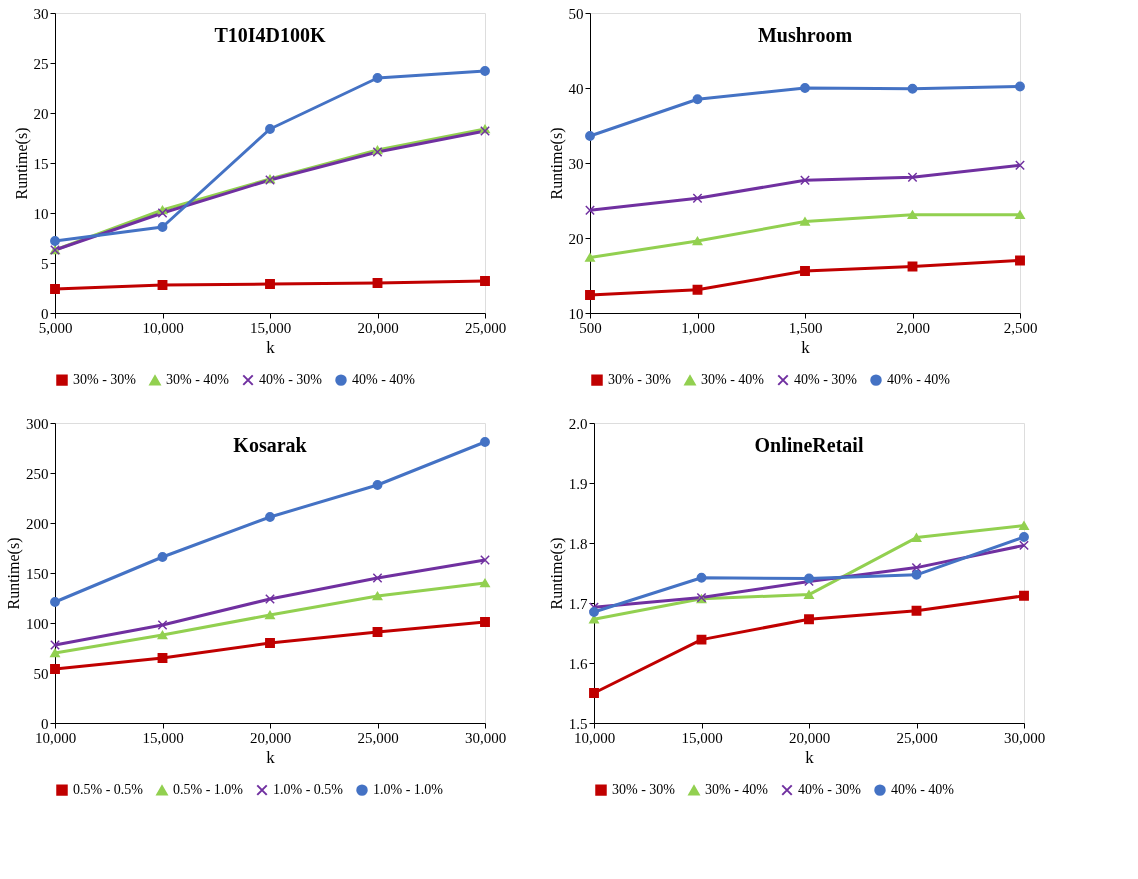 The height and width of the screenshot is (879, 1138). I want to click on y-tick-label: 150, so click(37, 573).